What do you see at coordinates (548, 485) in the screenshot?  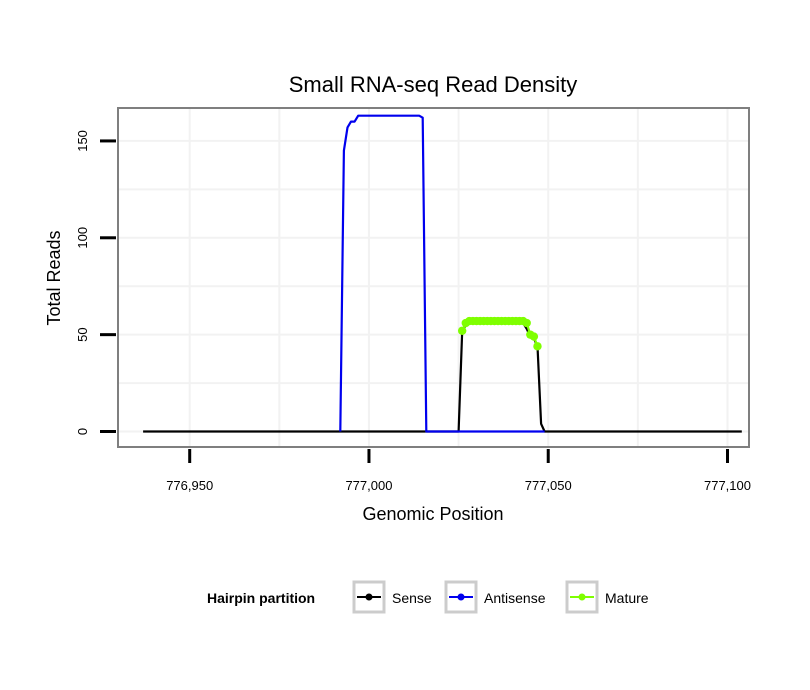 I see `x-tick-label: 777,050` at bounding box center [548, 485].